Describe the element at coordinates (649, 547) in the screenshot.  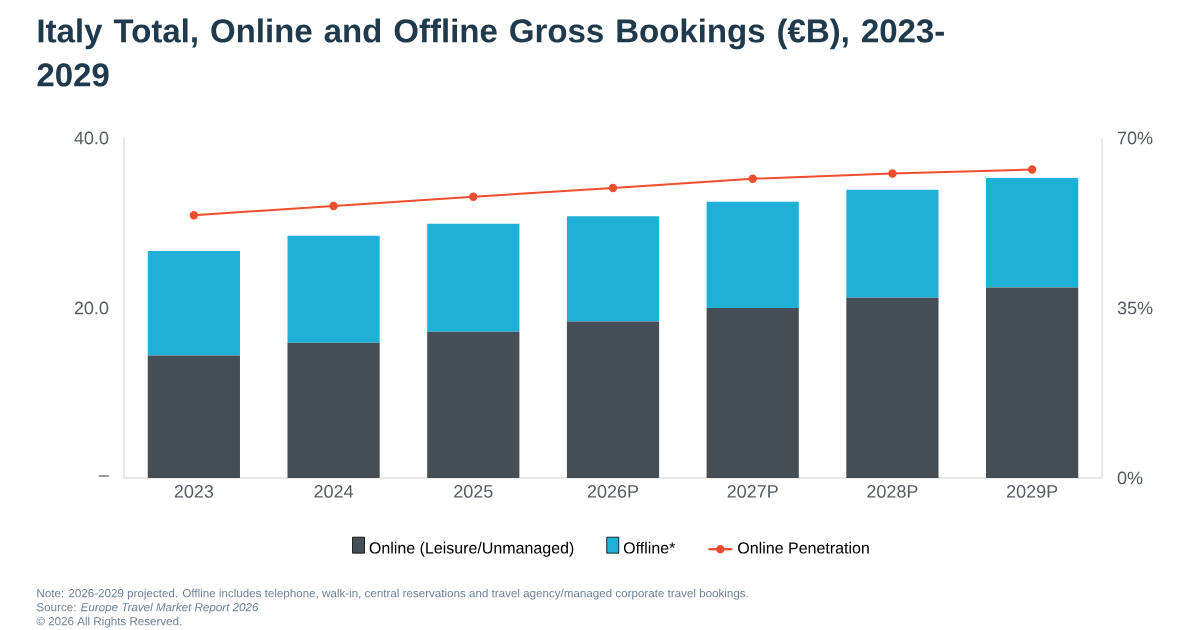
I see `legend-label: Offline*` at that location.